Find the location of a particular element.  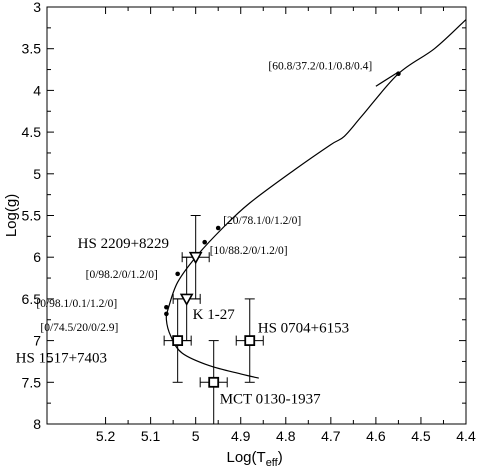

y-tick-label: 3.5 is located at coordinates (32, 49).